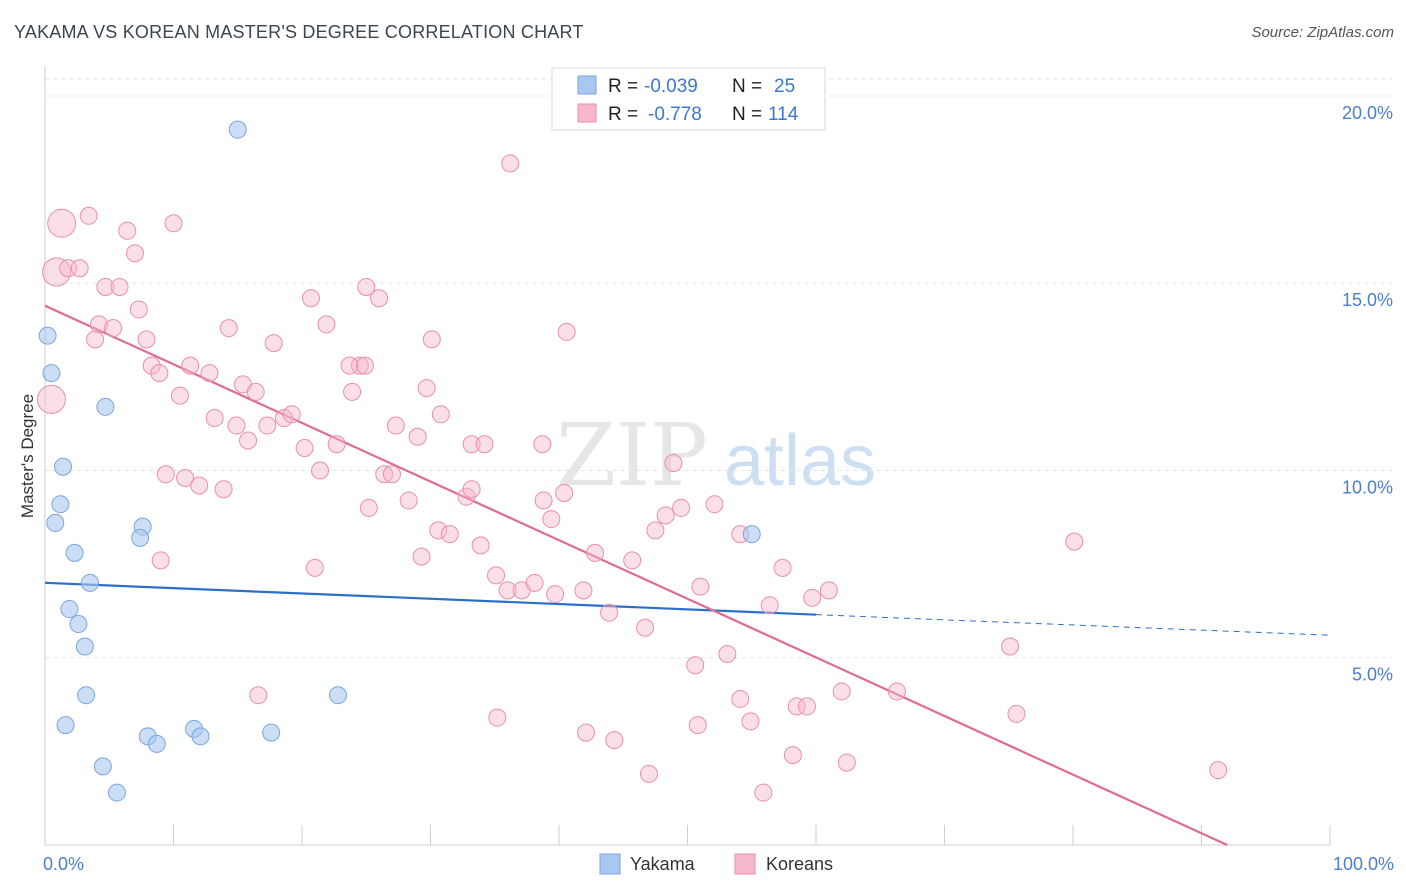 Image resolution: width=1406 pixels, height=892 pixels. I want to click on y-axis-label: Master's Degree, so click(27, 456).